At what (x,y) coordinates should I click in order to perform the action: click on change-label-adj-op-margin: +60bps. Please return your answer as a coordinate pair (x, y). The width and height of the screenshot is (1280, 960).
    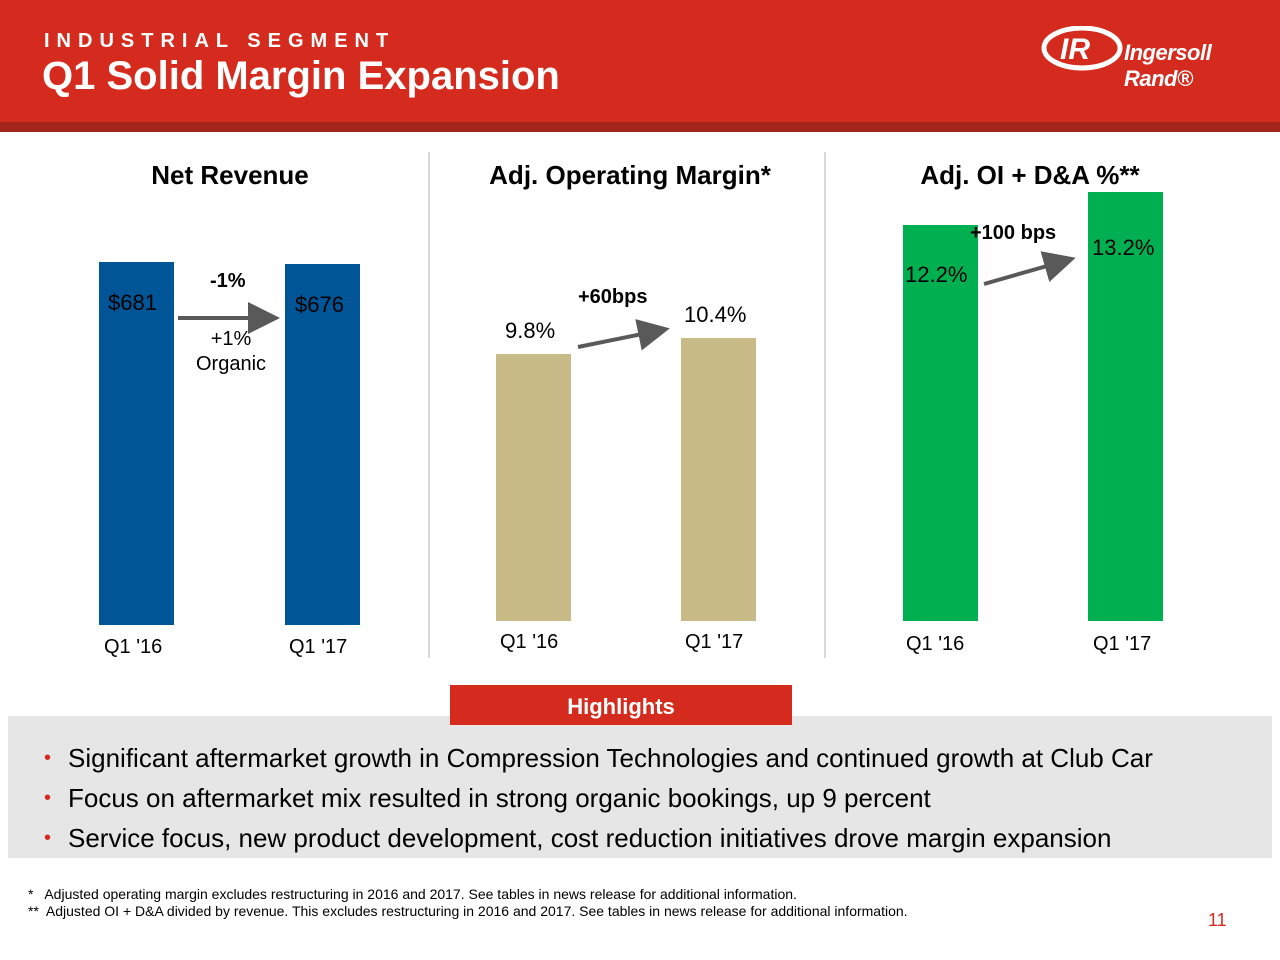
    Looking at the image, I should click on (613, 297).